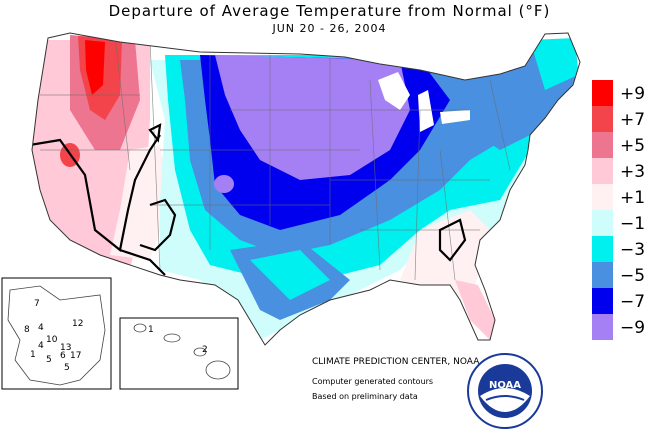  I want to click on legend-label: +1, so click(633, 198).